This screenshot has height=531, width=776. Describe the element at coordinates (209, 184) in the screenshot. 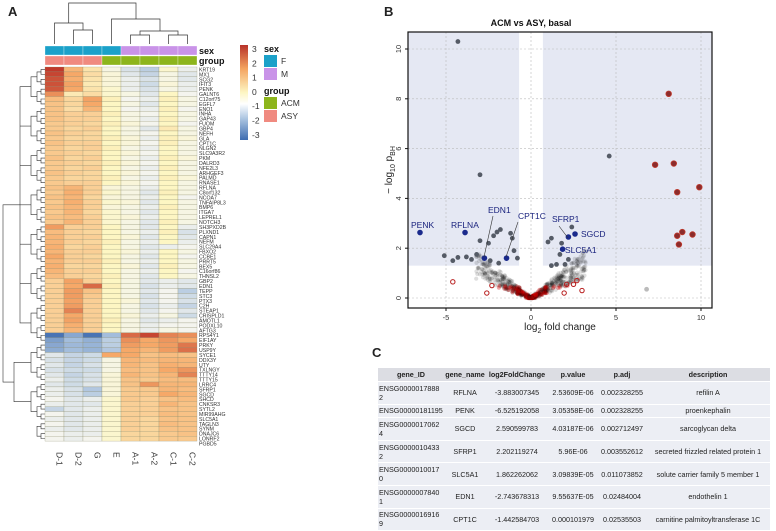

I see `gene-label: RNASE1` at that location.